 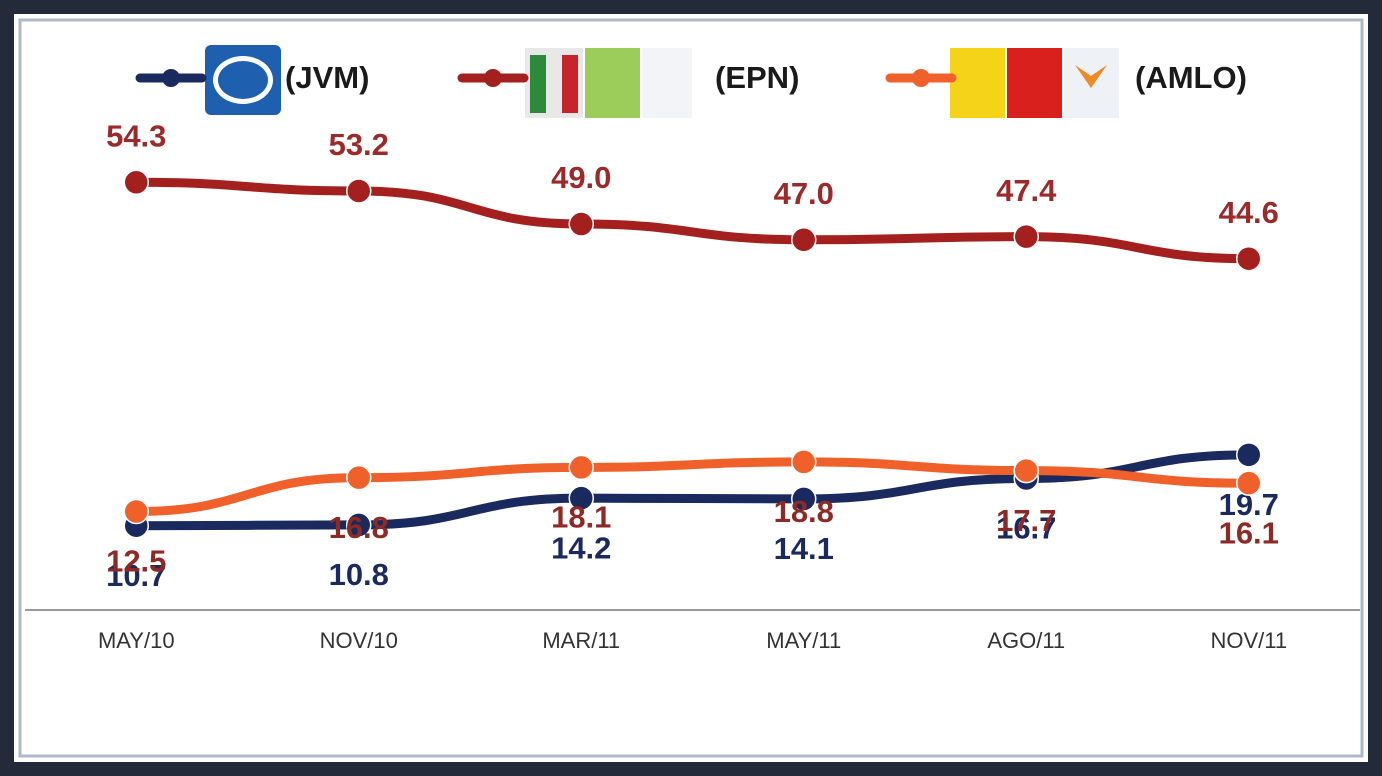 I want to click on data-label: 47.4, so click(x=1026, y=190).